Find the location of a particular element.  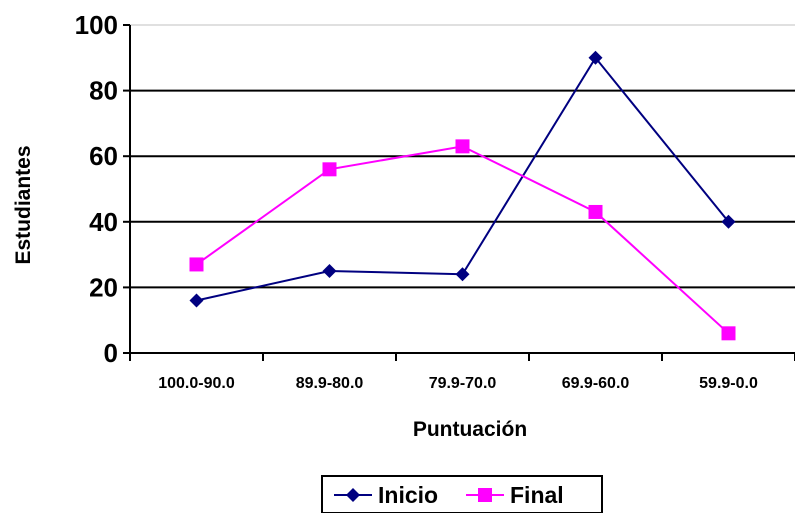

x-tick-label-1: 89.9-80.0 is located at coordinates (330, 383).